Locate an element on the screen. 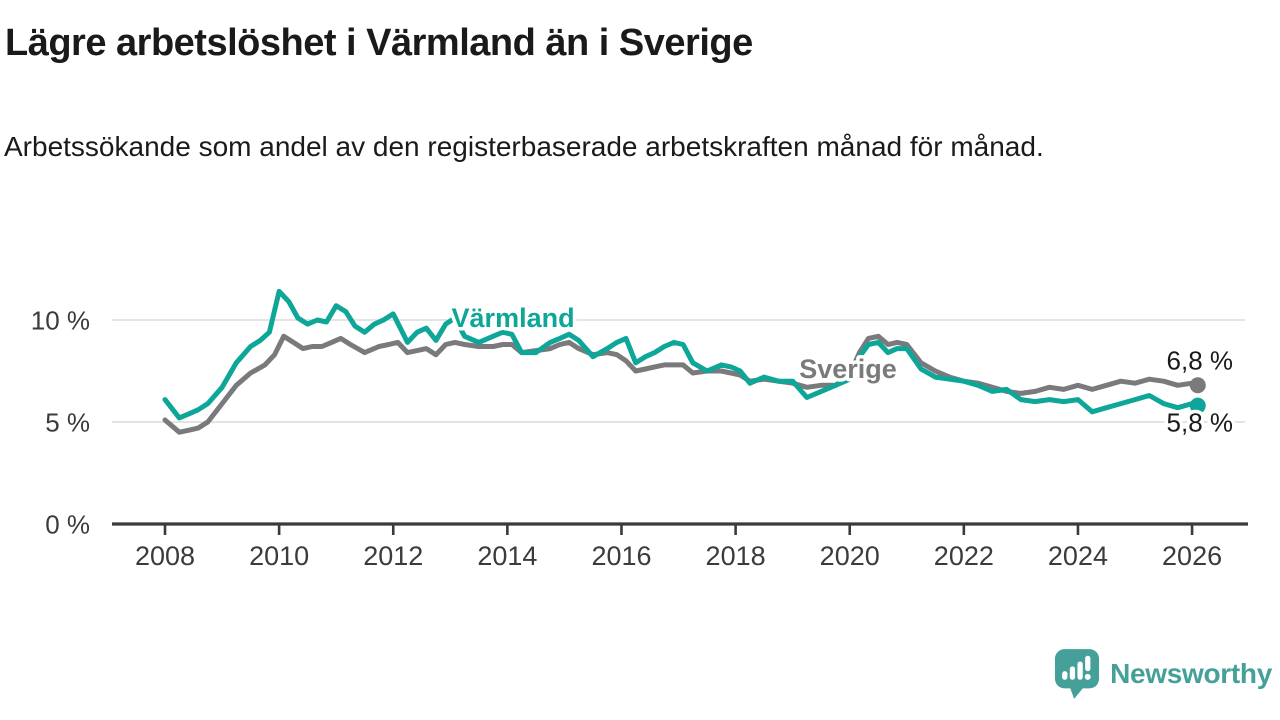 This screenshot has height=720, width=1280. sverige-end-dot is located at coordinates (1197, 385).